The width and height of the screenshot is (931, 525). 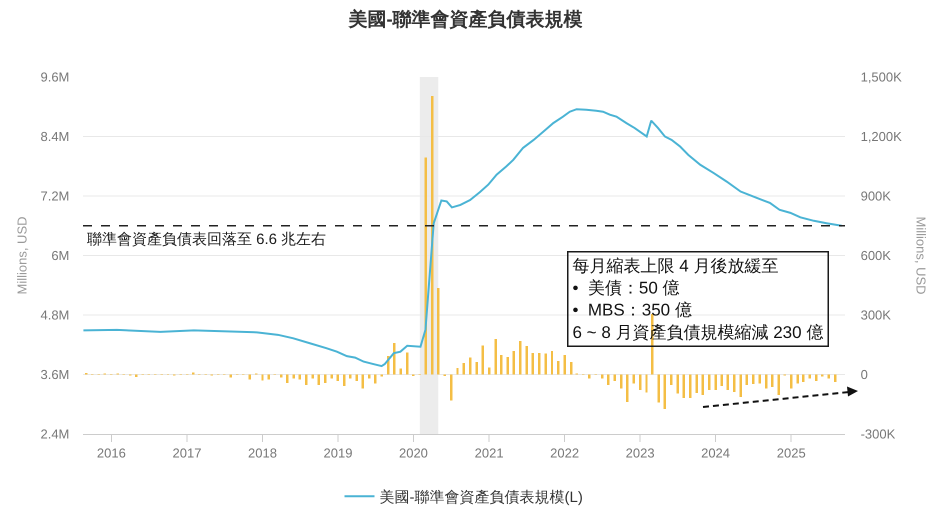 I want to click on x-tick-label: 2023, so click(x=640, y=453).